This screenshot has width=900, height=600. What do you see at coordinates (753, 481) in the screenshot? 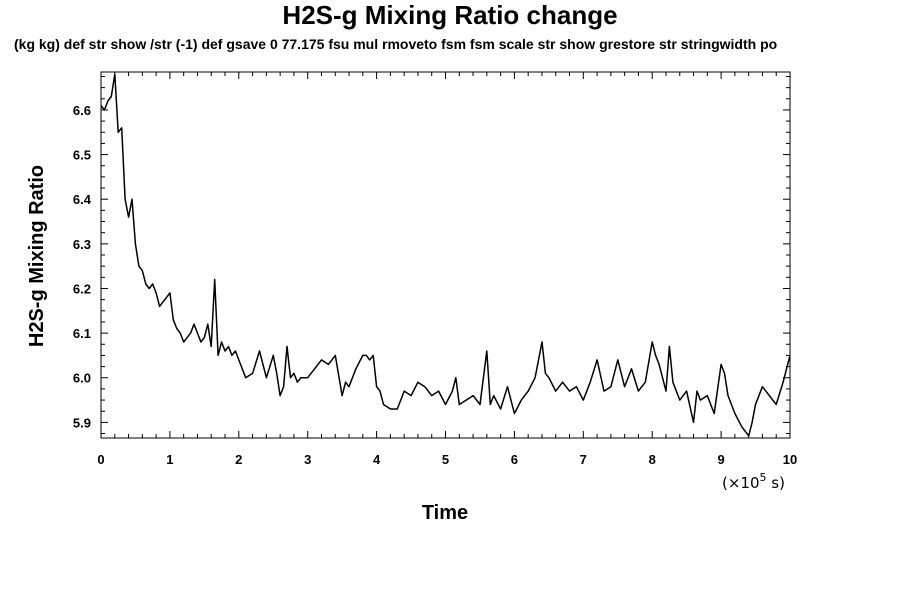
I see `x-axis-unit-label: (×105 s)` at bounding box center [753, 481].